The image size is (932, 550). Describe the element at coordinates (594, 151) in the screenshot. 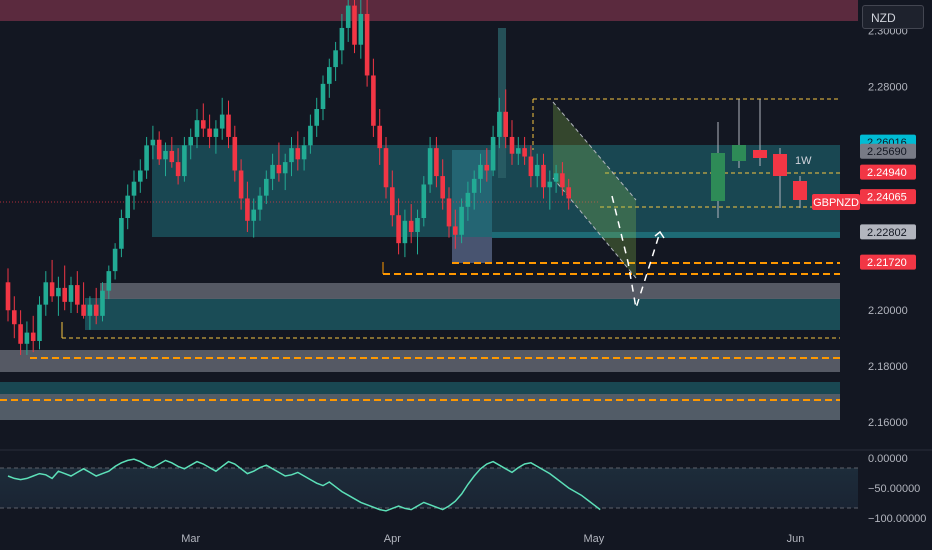

I see `channel-top` at that location.